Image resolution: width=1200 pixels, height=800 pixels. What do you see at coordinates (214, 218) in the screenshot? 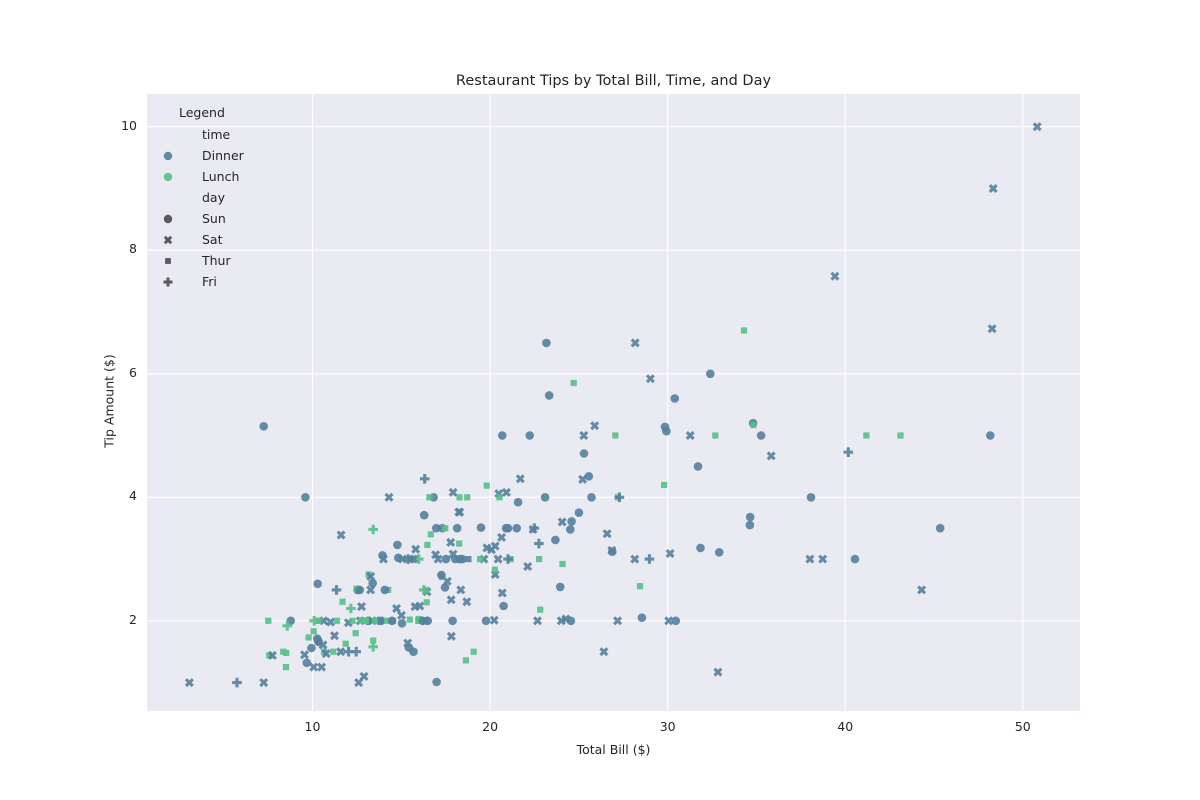
I see `legend-item-label: Sun` at bounding box center [214, 218].